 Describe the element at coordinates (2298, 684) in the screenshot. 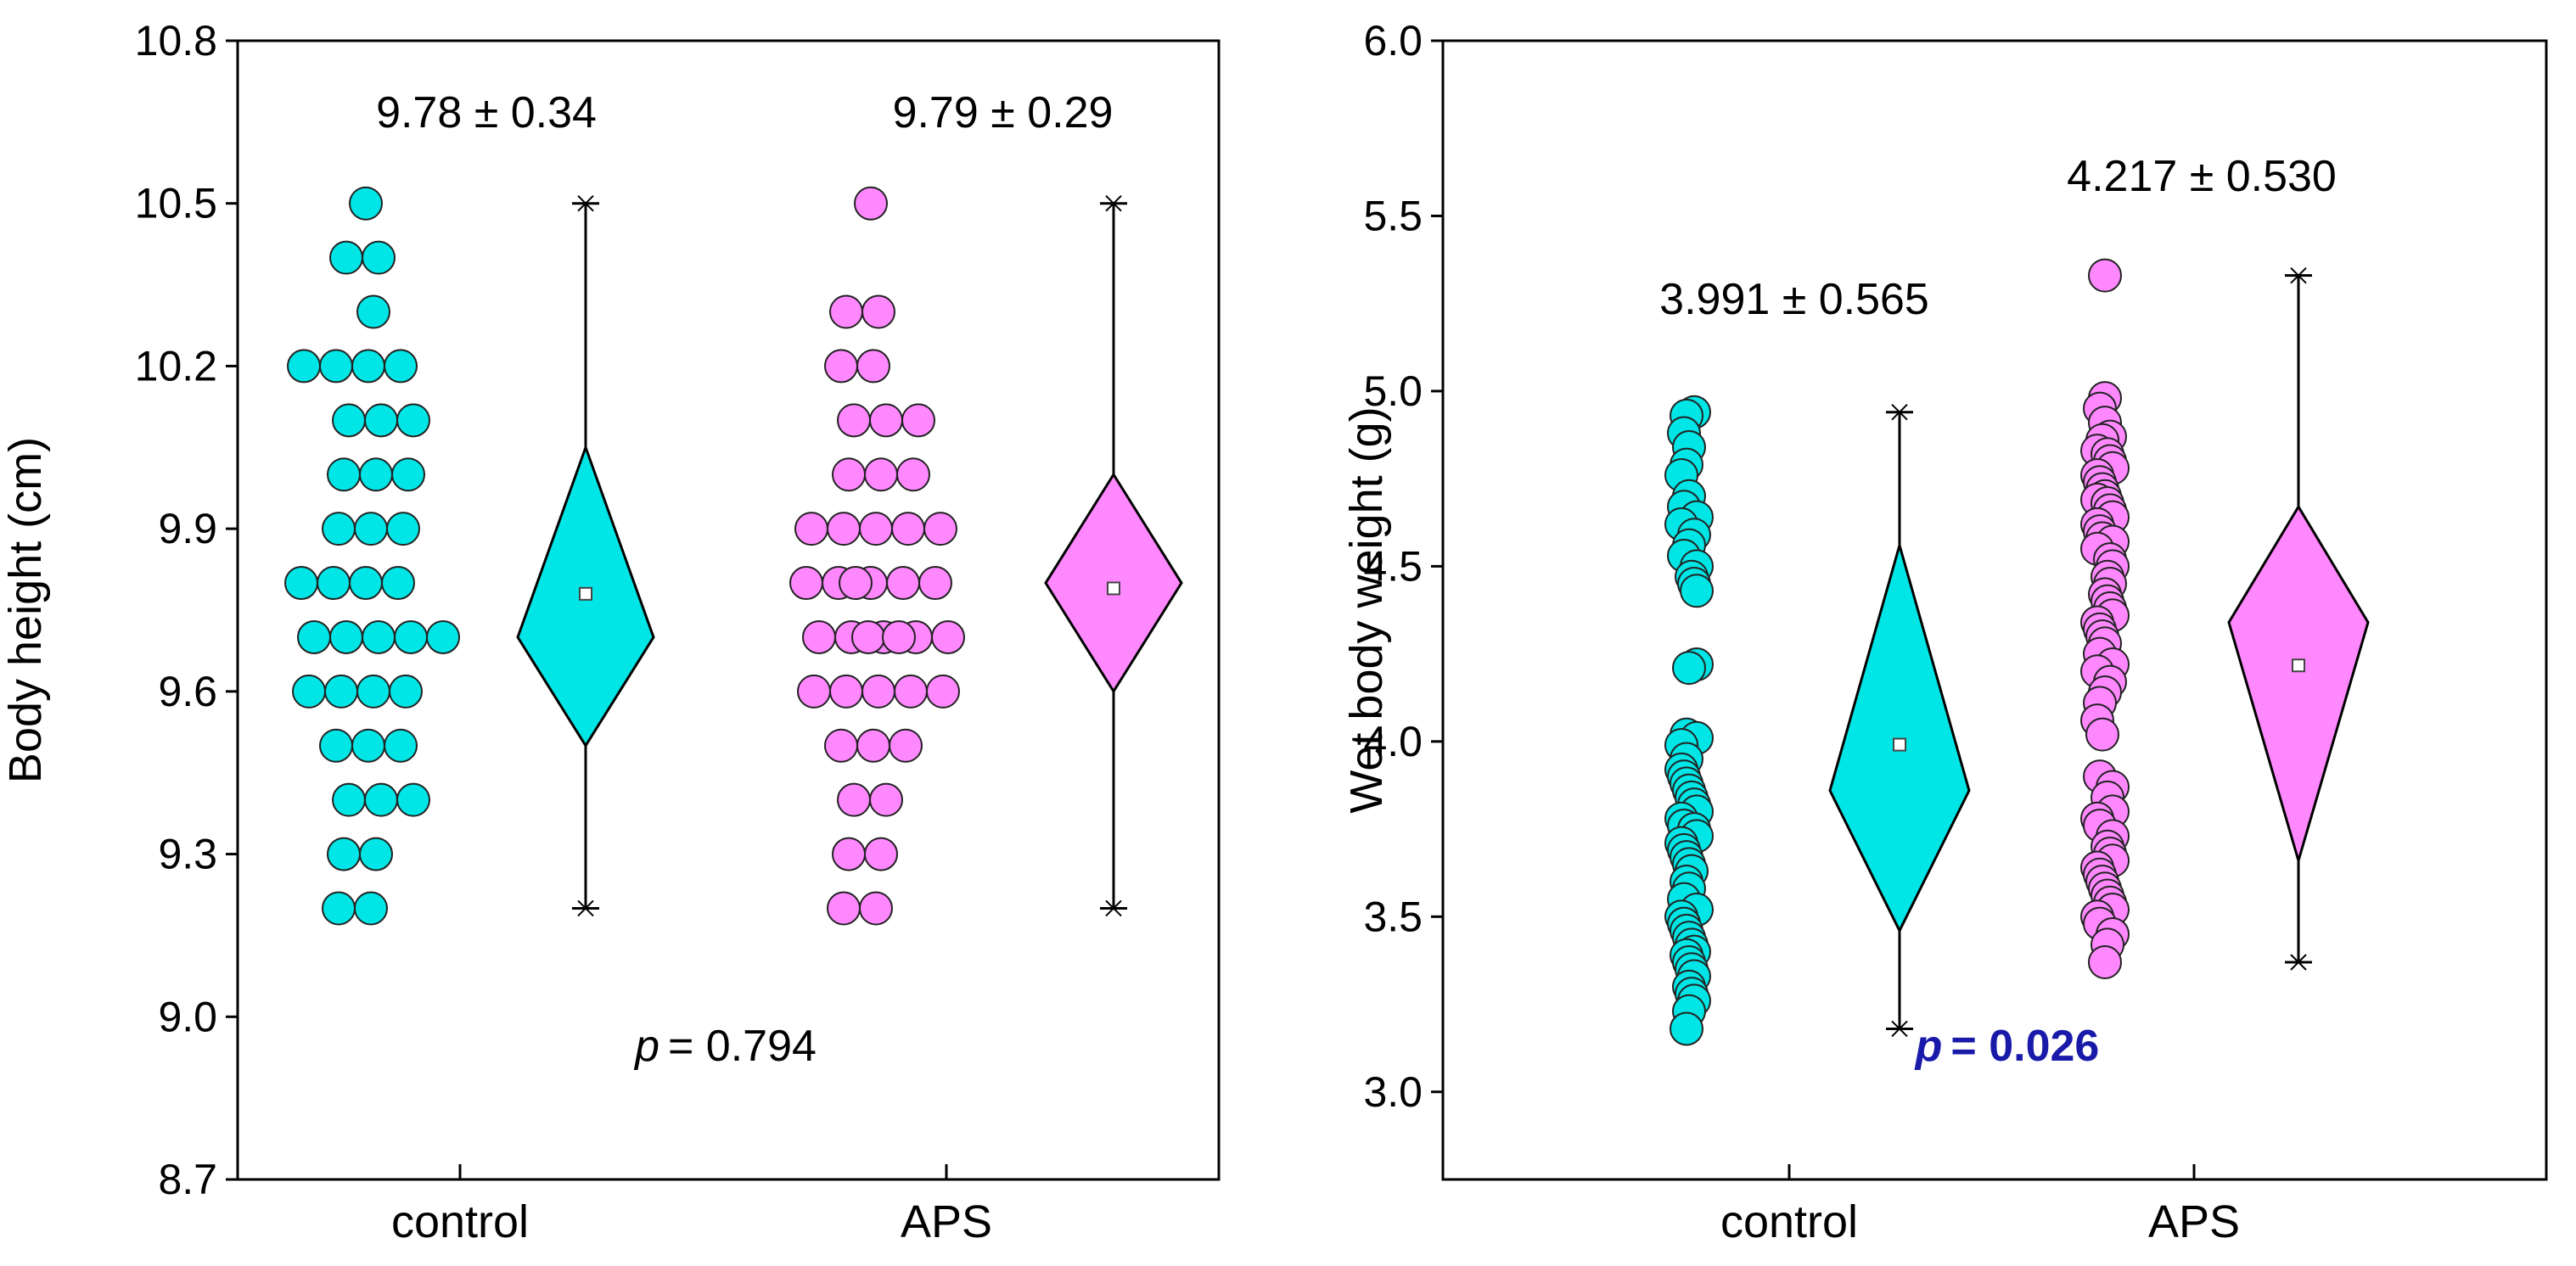

I see `mean-diamond` at that location.